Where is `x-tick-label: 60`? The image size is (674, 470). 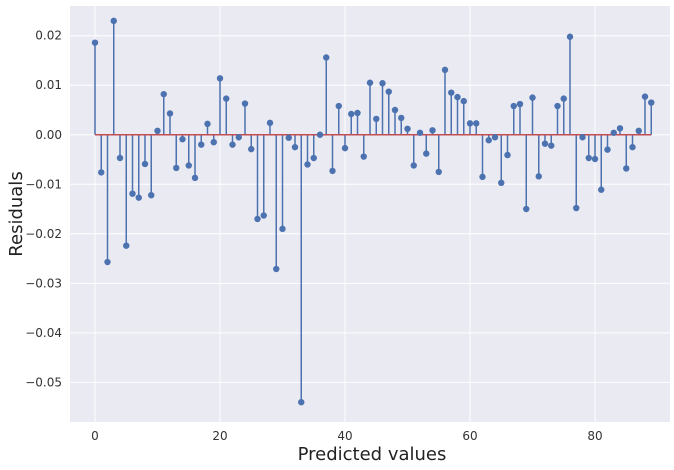 x-tick-label: 60 is located at coordinates (469, 436).